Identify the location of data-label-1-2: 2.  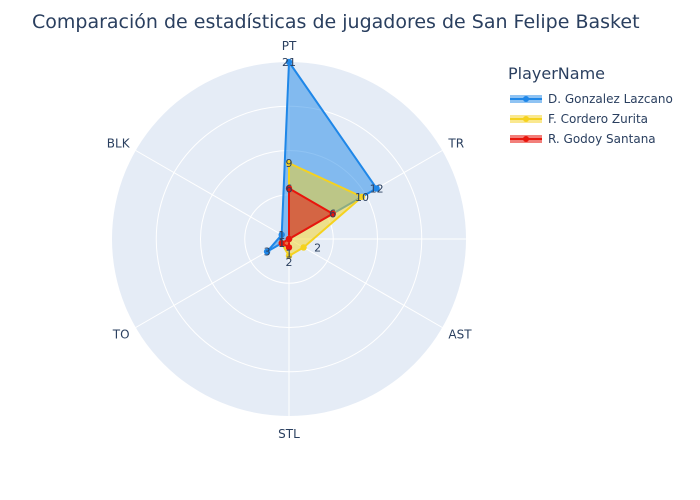
(317, 247).